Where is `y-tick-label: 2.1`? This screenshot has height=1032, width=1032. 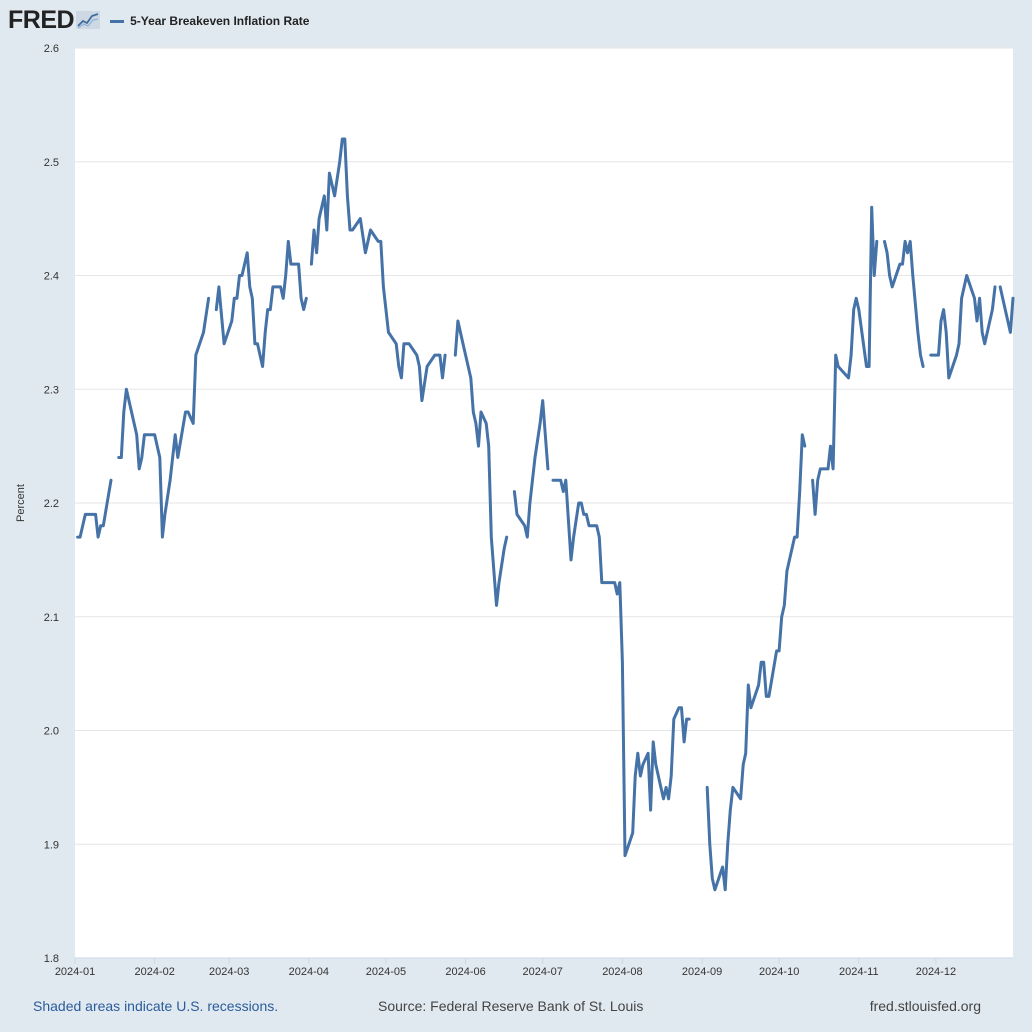
y-tick-label: 2.1 is located at coordinates (51, 618).